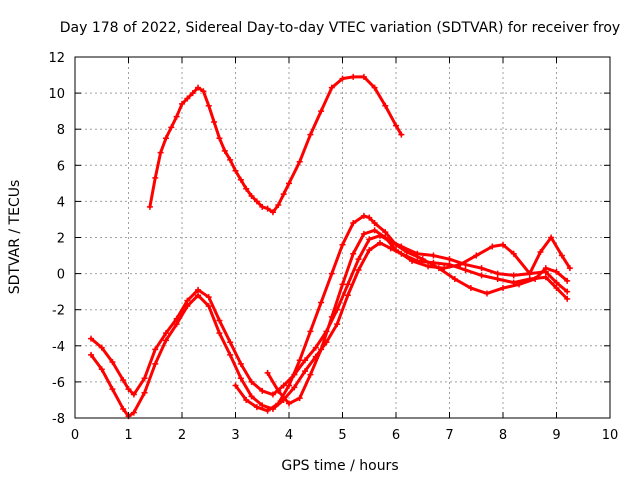 Image resolution: width=640 pixels, height=480 pixels. I want to click on y-tick-label: 4, so click(61, 202).